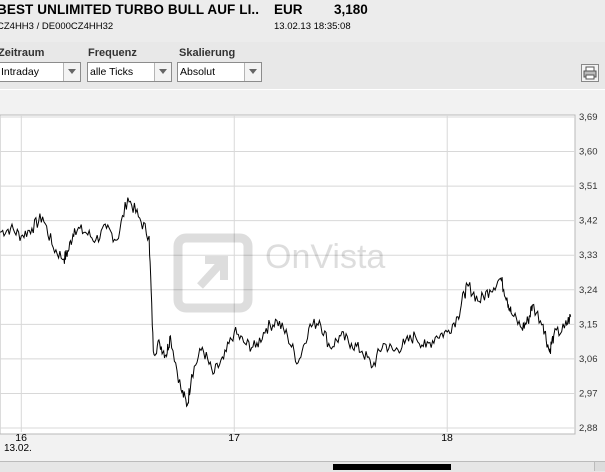 Image resolution: width=605 pixels, height=472 pixels. I want to click on frequenz-select: alle Ticks, so click(129, 72).